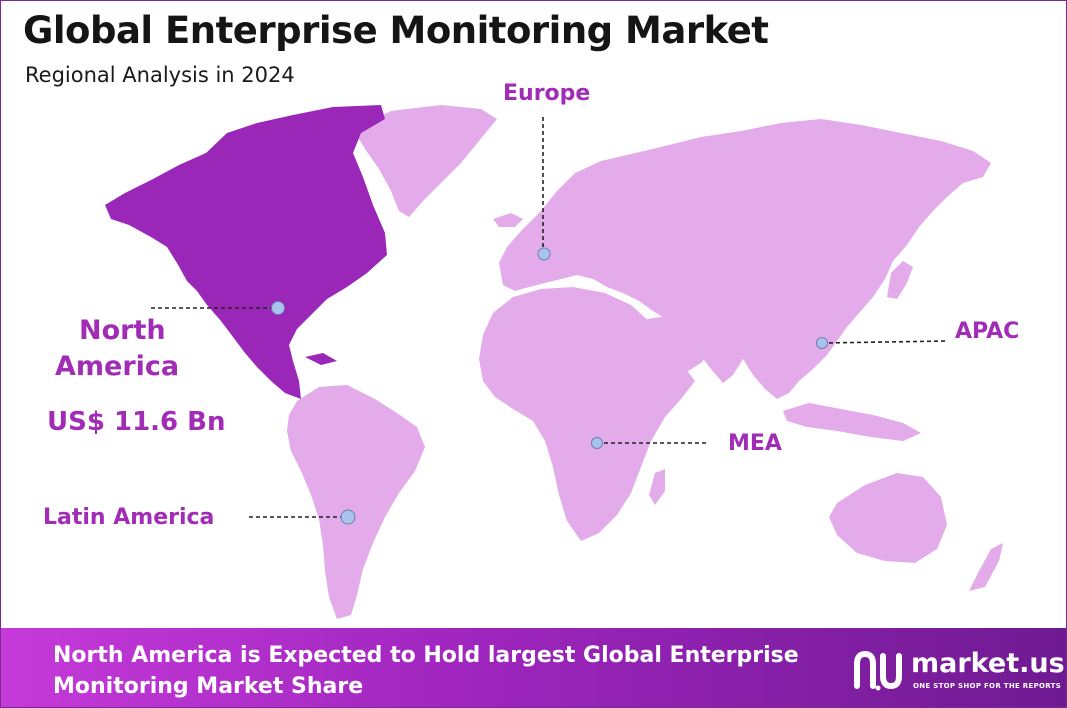 The height and width of the screenshot is (708, 1067). What do you see at coordinates (544, 189) in the screenshot?
I see `marker-europe` at bounding box center [544, 189].